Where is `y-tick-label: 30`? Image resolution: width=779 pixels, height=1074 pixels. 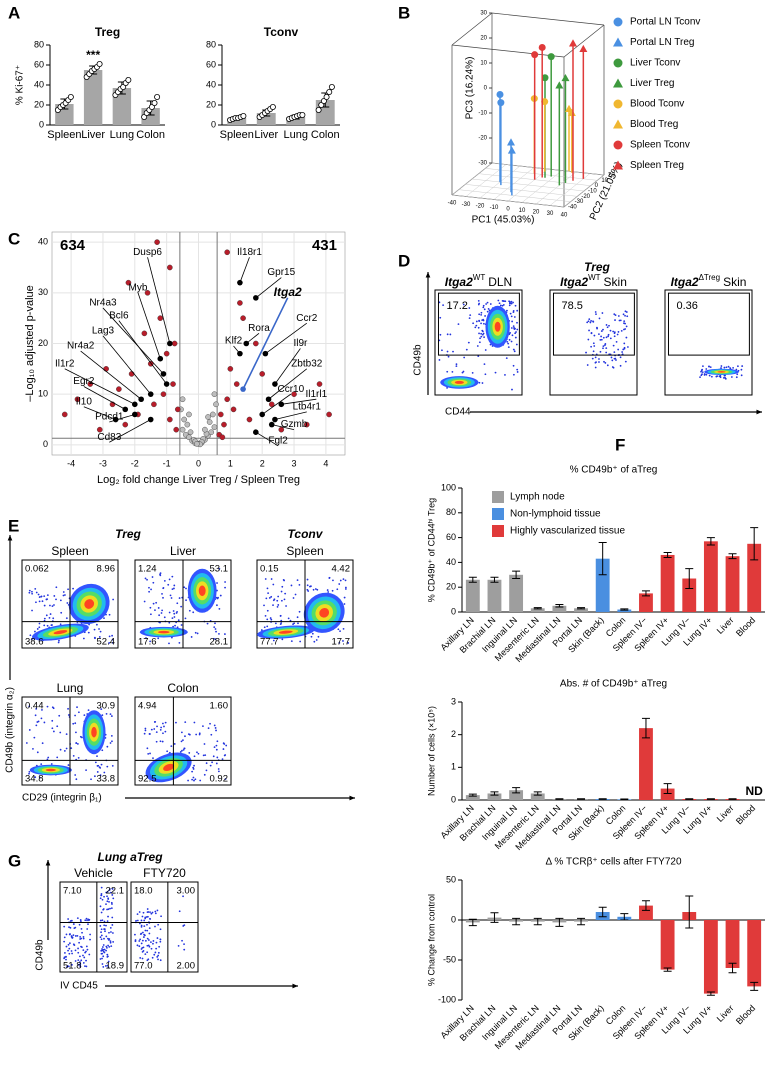
y-tick-label: 30 is located at coordinates (43, 292).